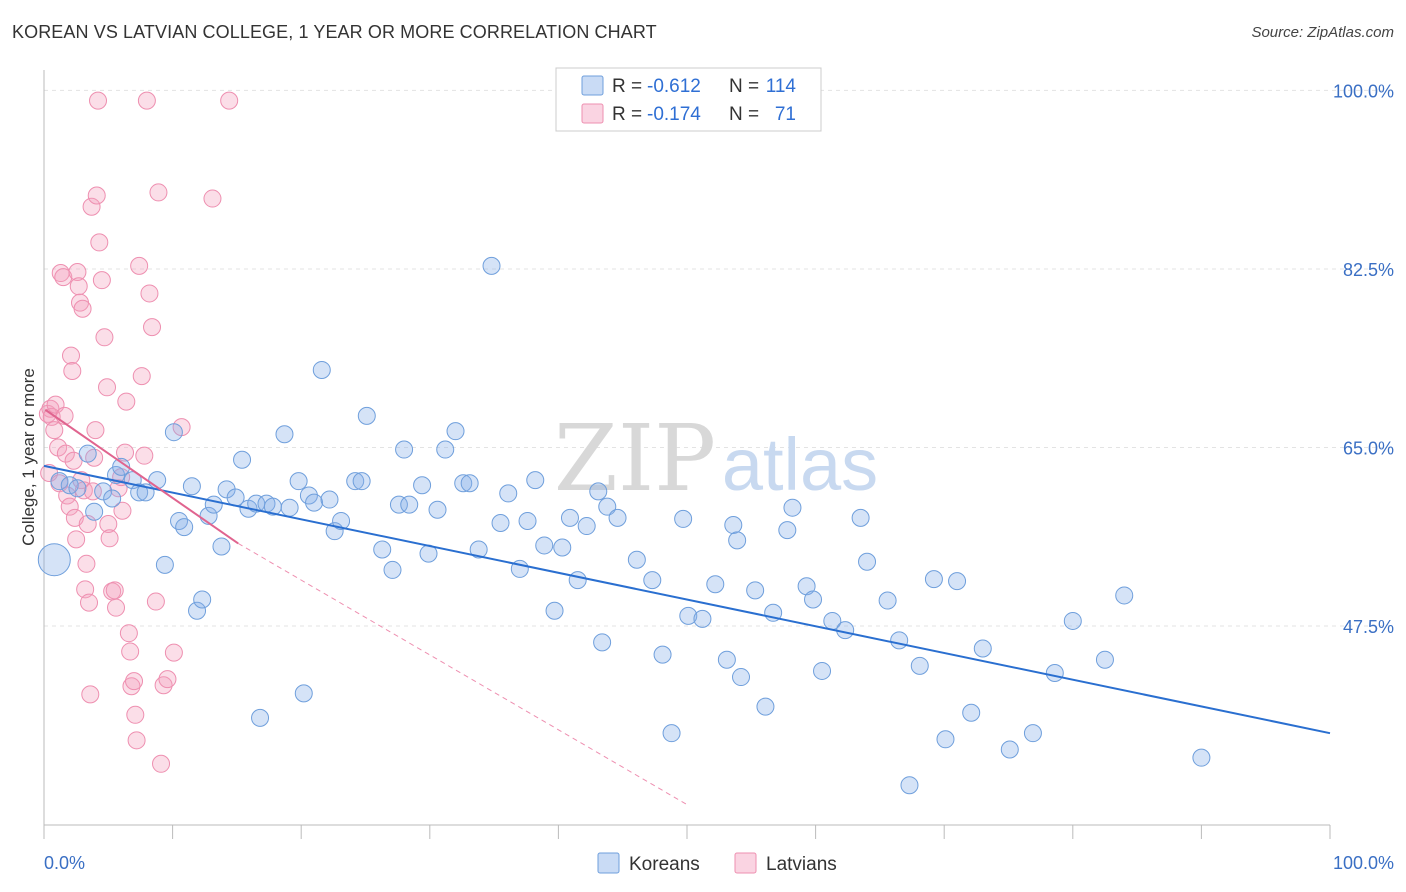 Image resolution: width=1406 pixels, height=892 pixels. What do you see at coordinates (28, 457) in the screenshot?
I see `y-axis-title: College, 1 year or more` at bounding box center [28, 457].